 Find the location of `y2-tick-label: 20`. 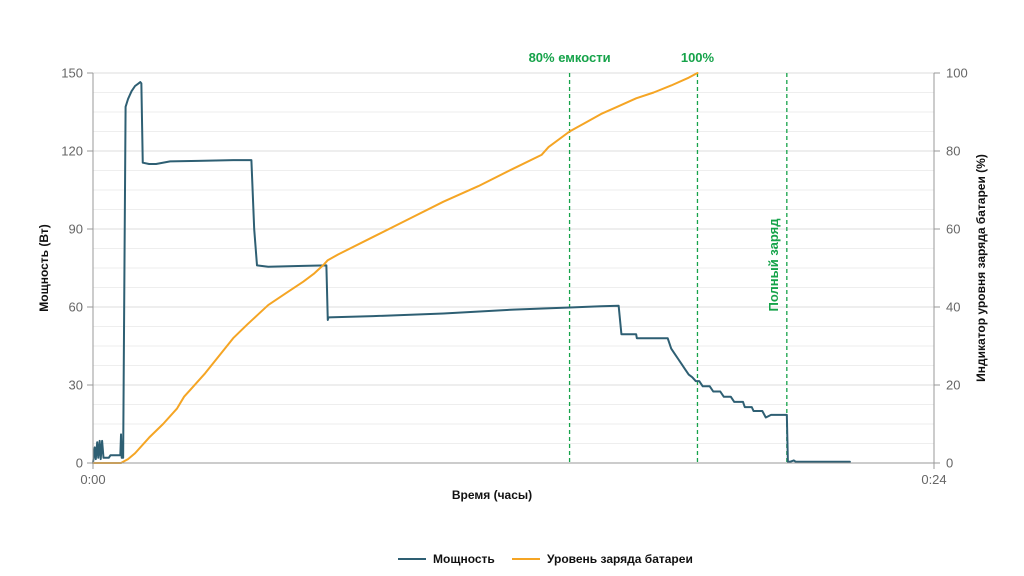

y2-tick-label: 20 is located at coordinates (953, 385).